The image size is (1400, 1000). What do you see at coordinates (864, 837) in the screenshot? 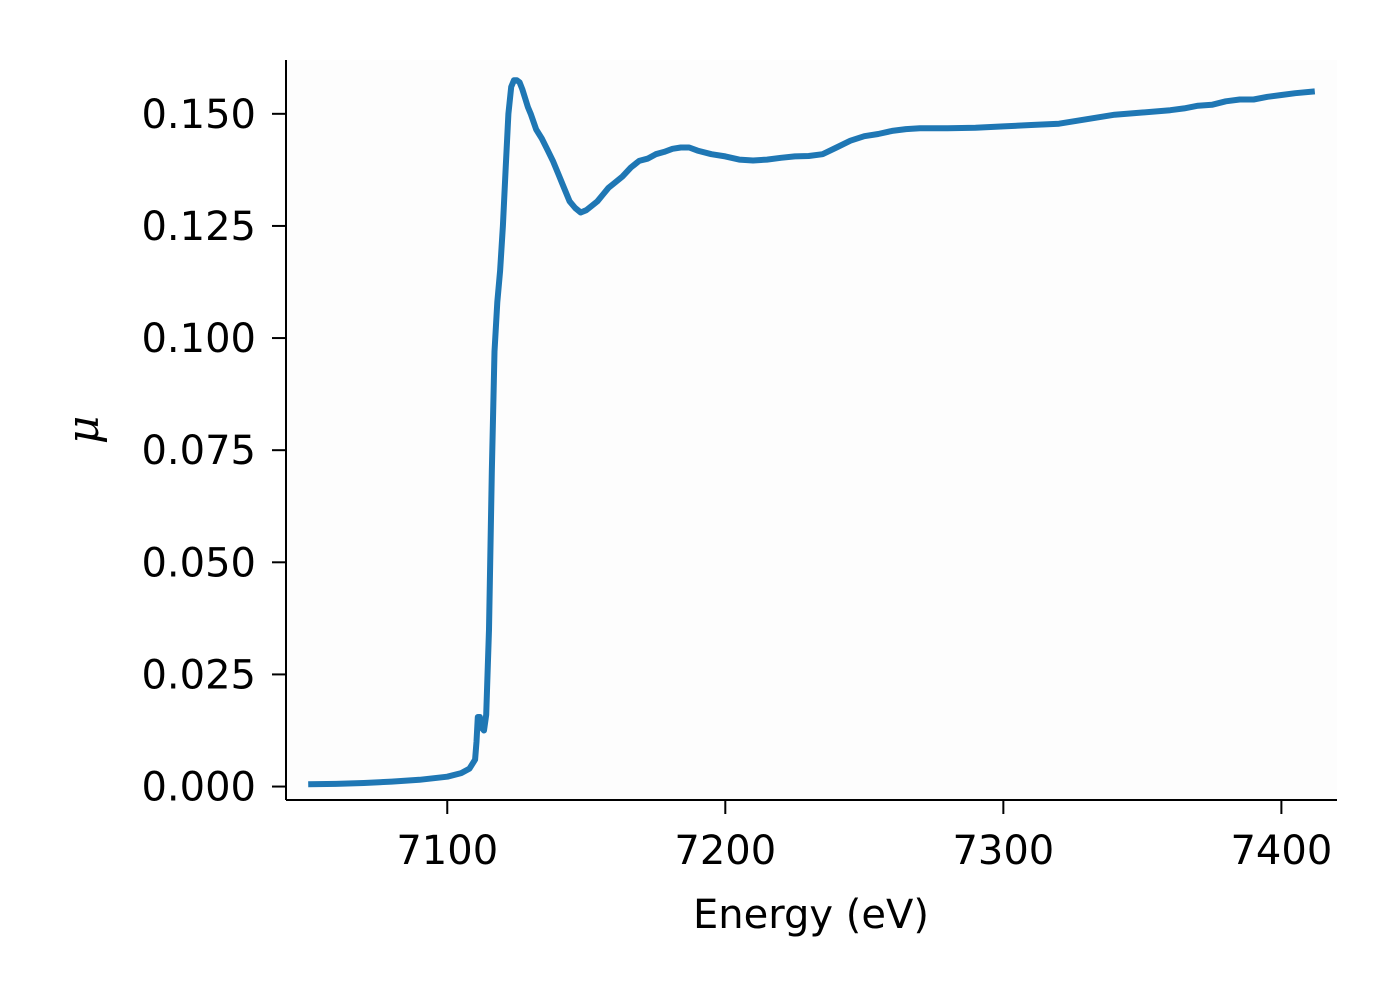
I see `x-ticks: 7100 7200 7300 7400` at bounding box center [864, 837].